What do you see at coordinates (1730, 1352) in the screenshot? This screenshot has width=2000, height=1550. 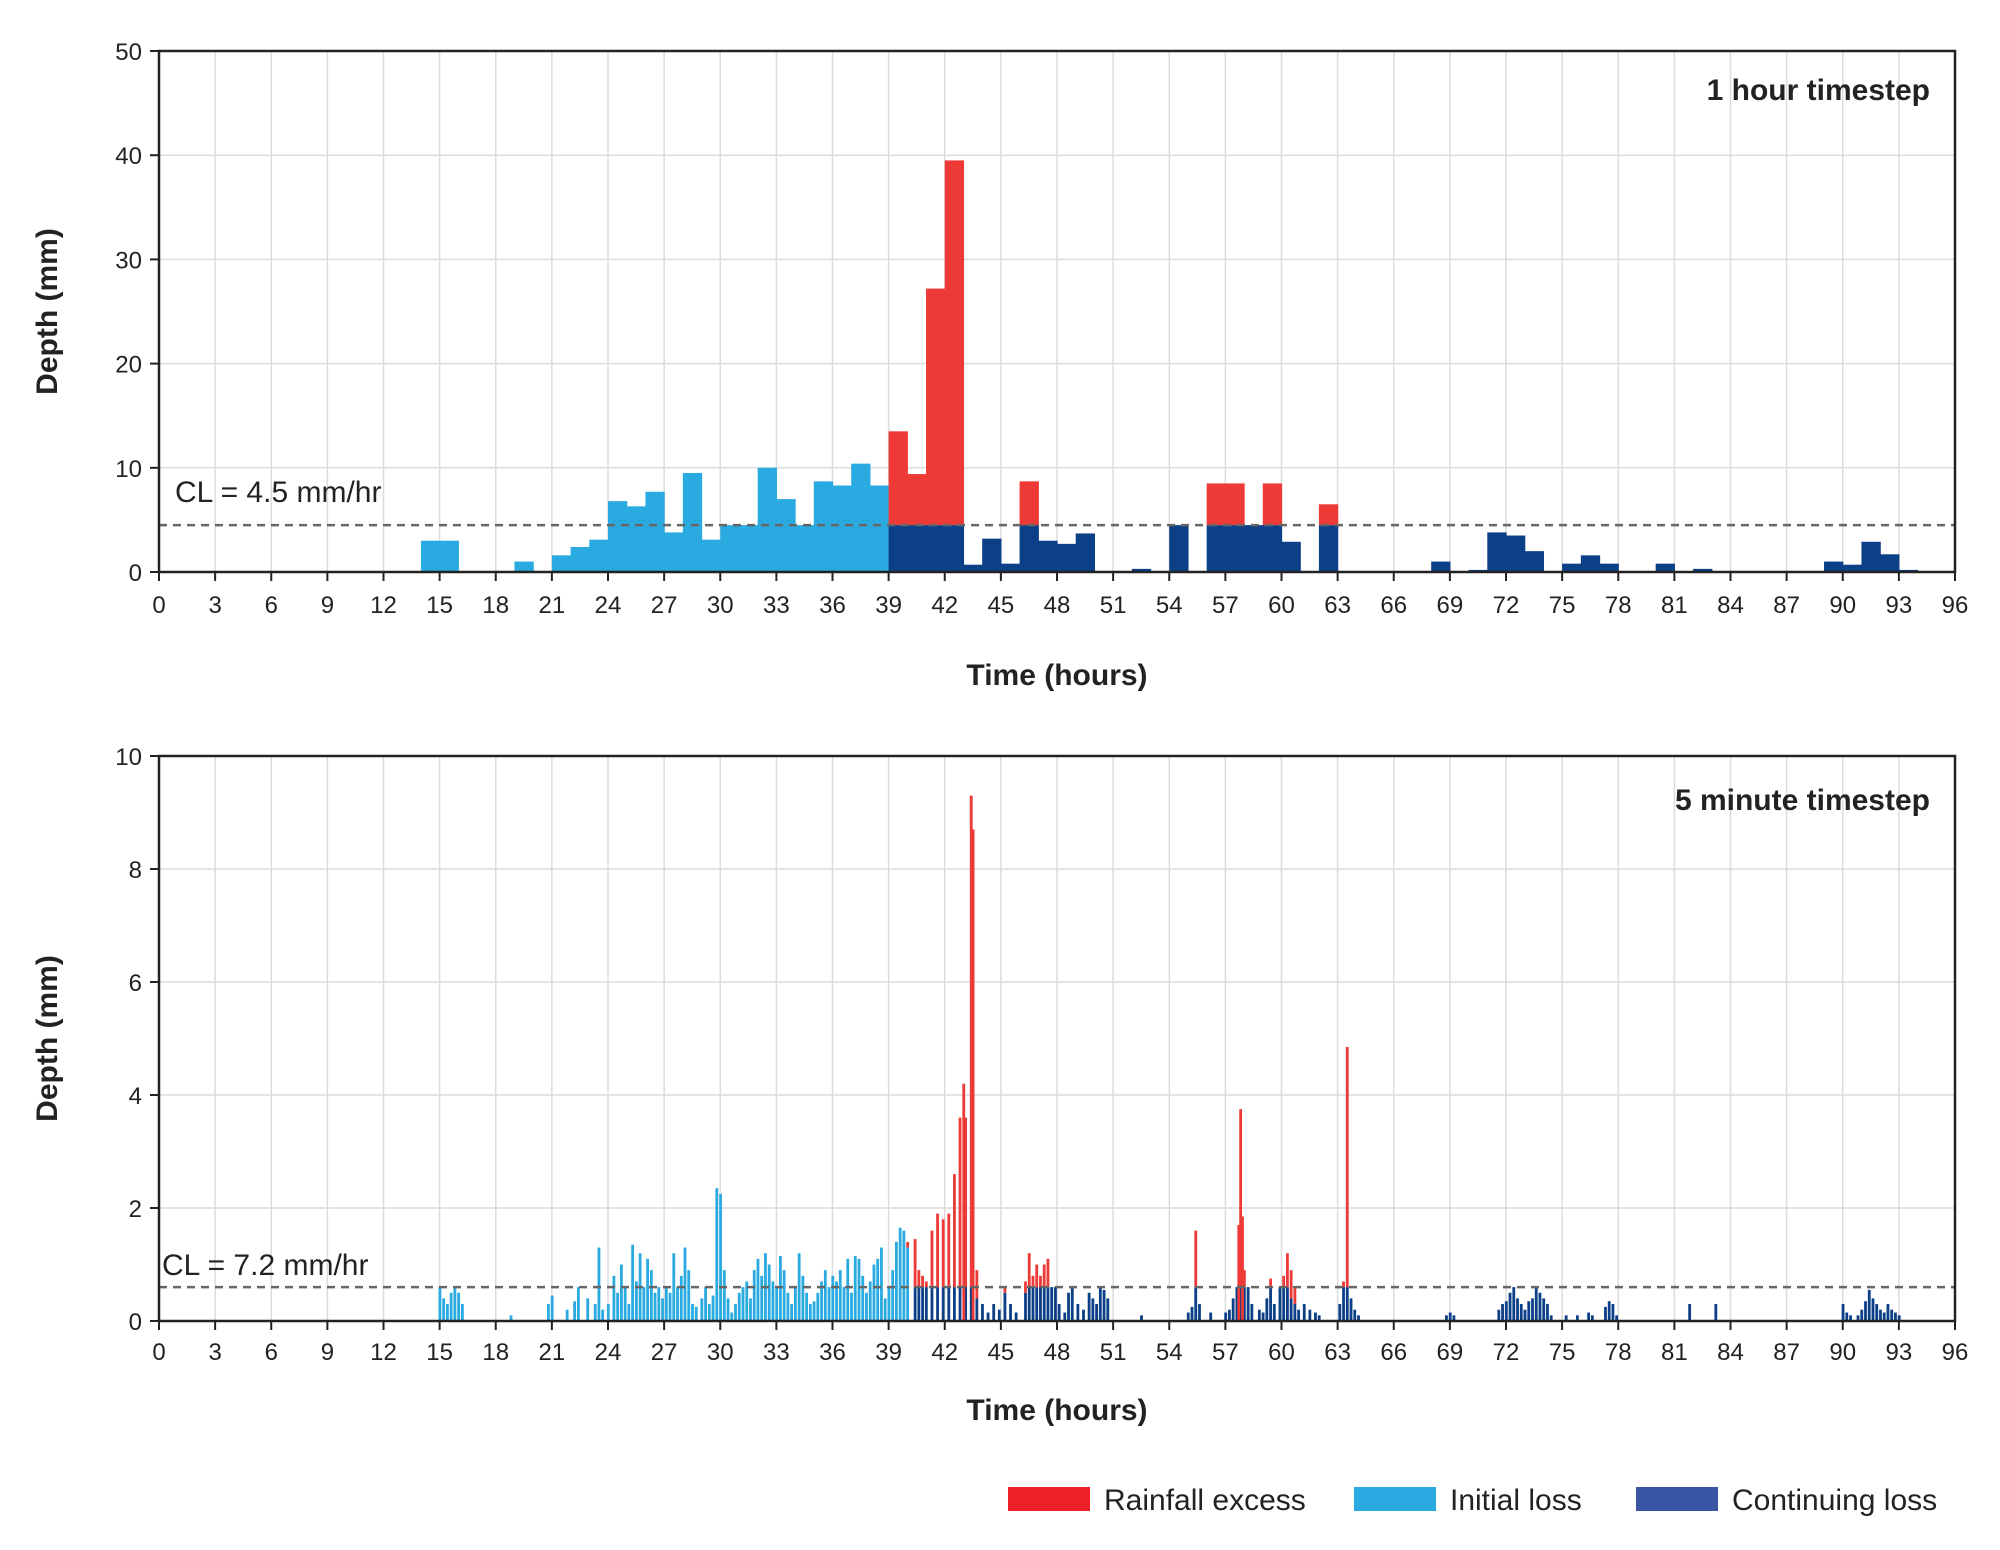 I see `x-tick-label: 84` at bounding box center [1730, 1352].